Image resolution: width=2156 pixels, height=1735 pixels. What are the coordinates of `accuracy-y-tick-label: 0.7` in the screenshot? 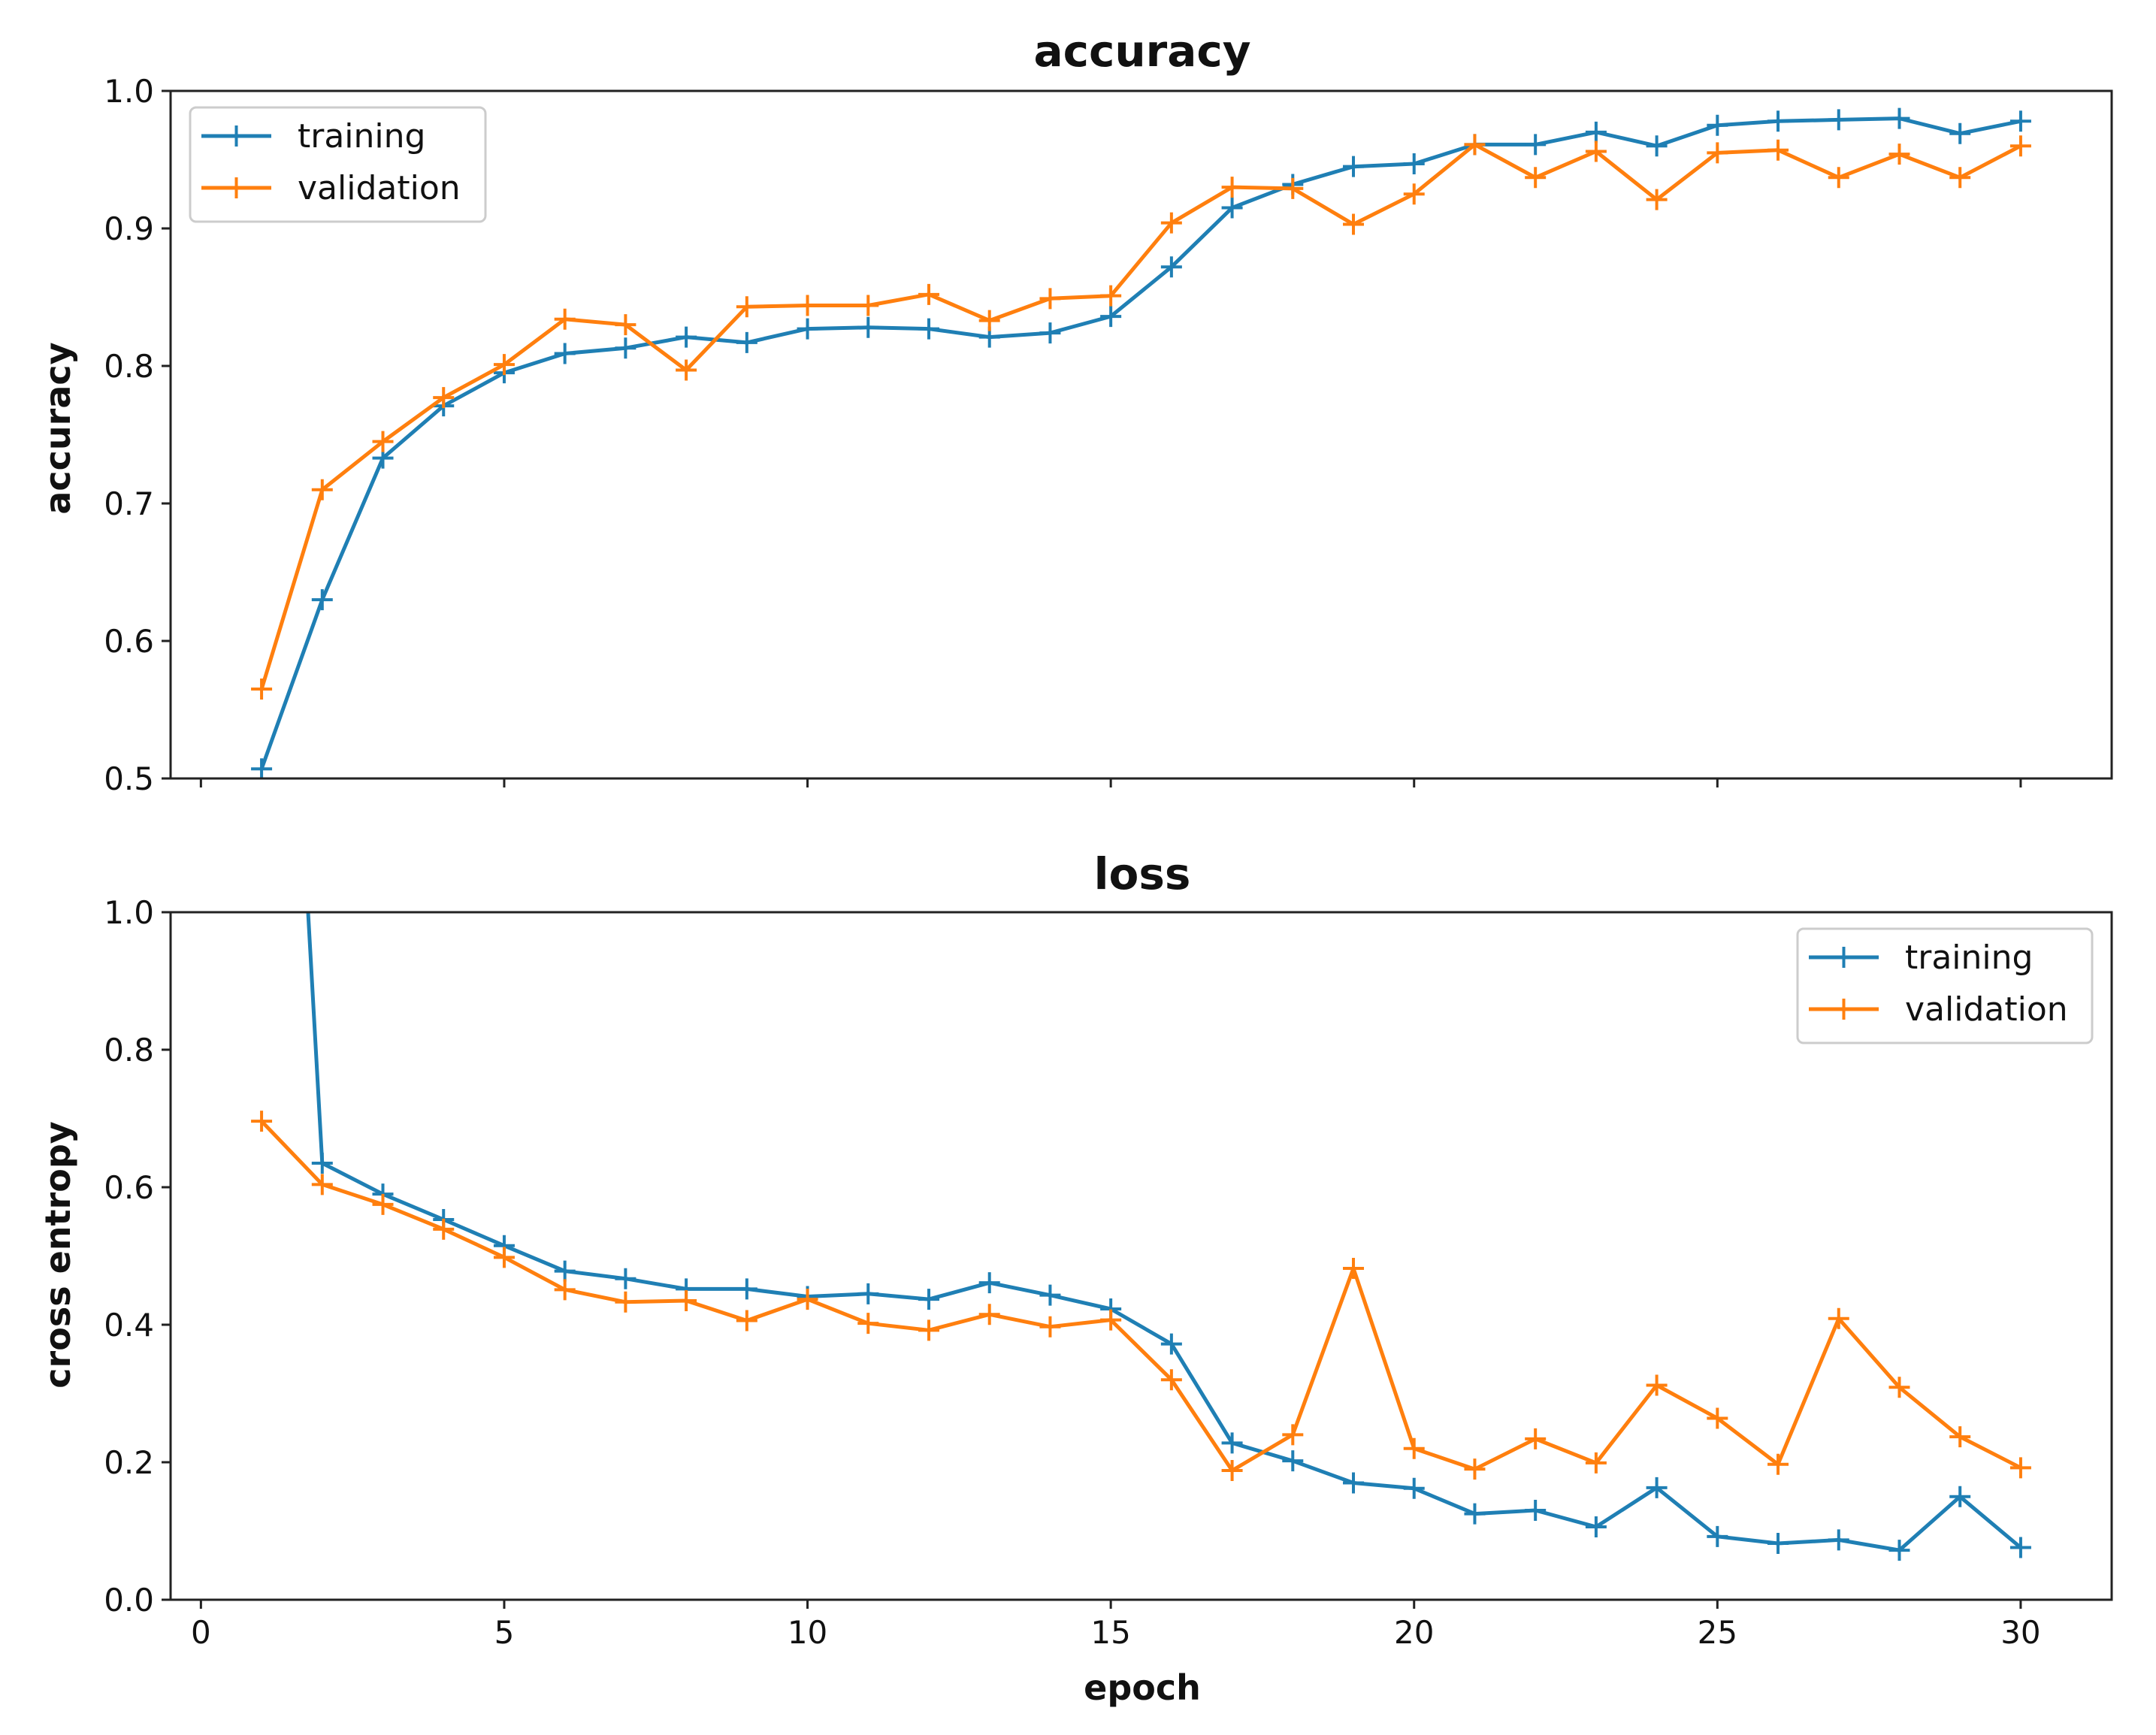 It's located at (129, 503).